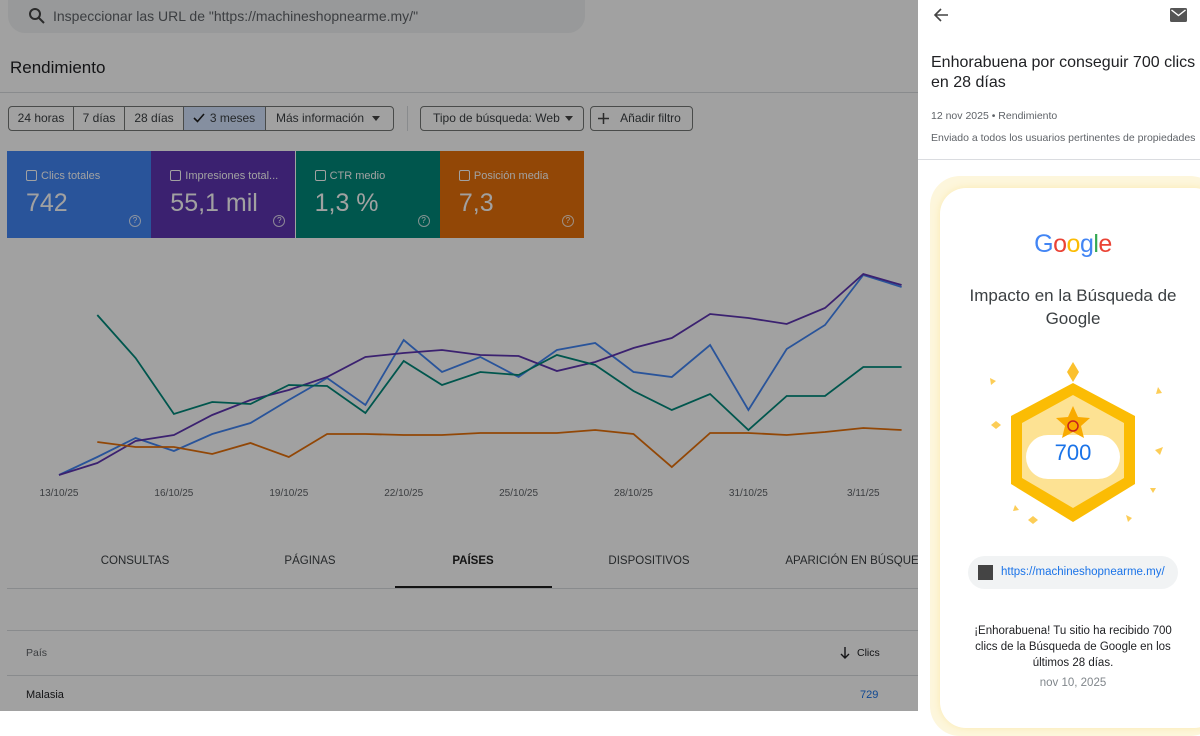  I want to click on metric-card: Posición media 7,3?, so click(511, 194).